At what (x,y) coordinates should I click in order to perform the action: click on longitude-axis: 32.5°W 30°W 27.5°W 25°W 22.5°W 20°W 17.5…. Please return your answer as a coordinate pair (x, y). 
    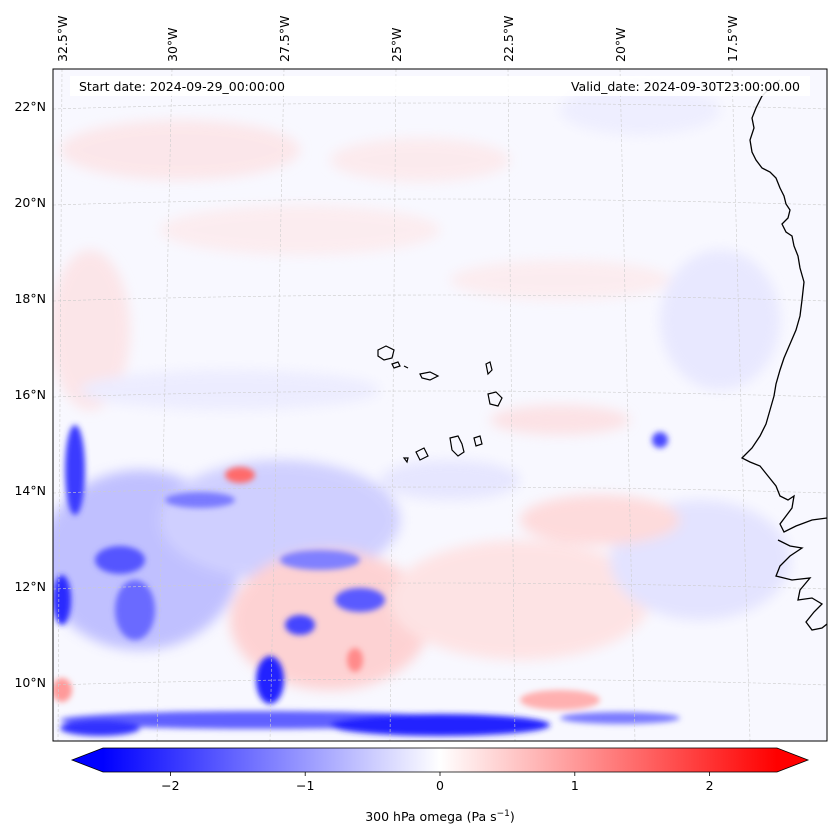
    Looking at the image, I should click on (397, 39).